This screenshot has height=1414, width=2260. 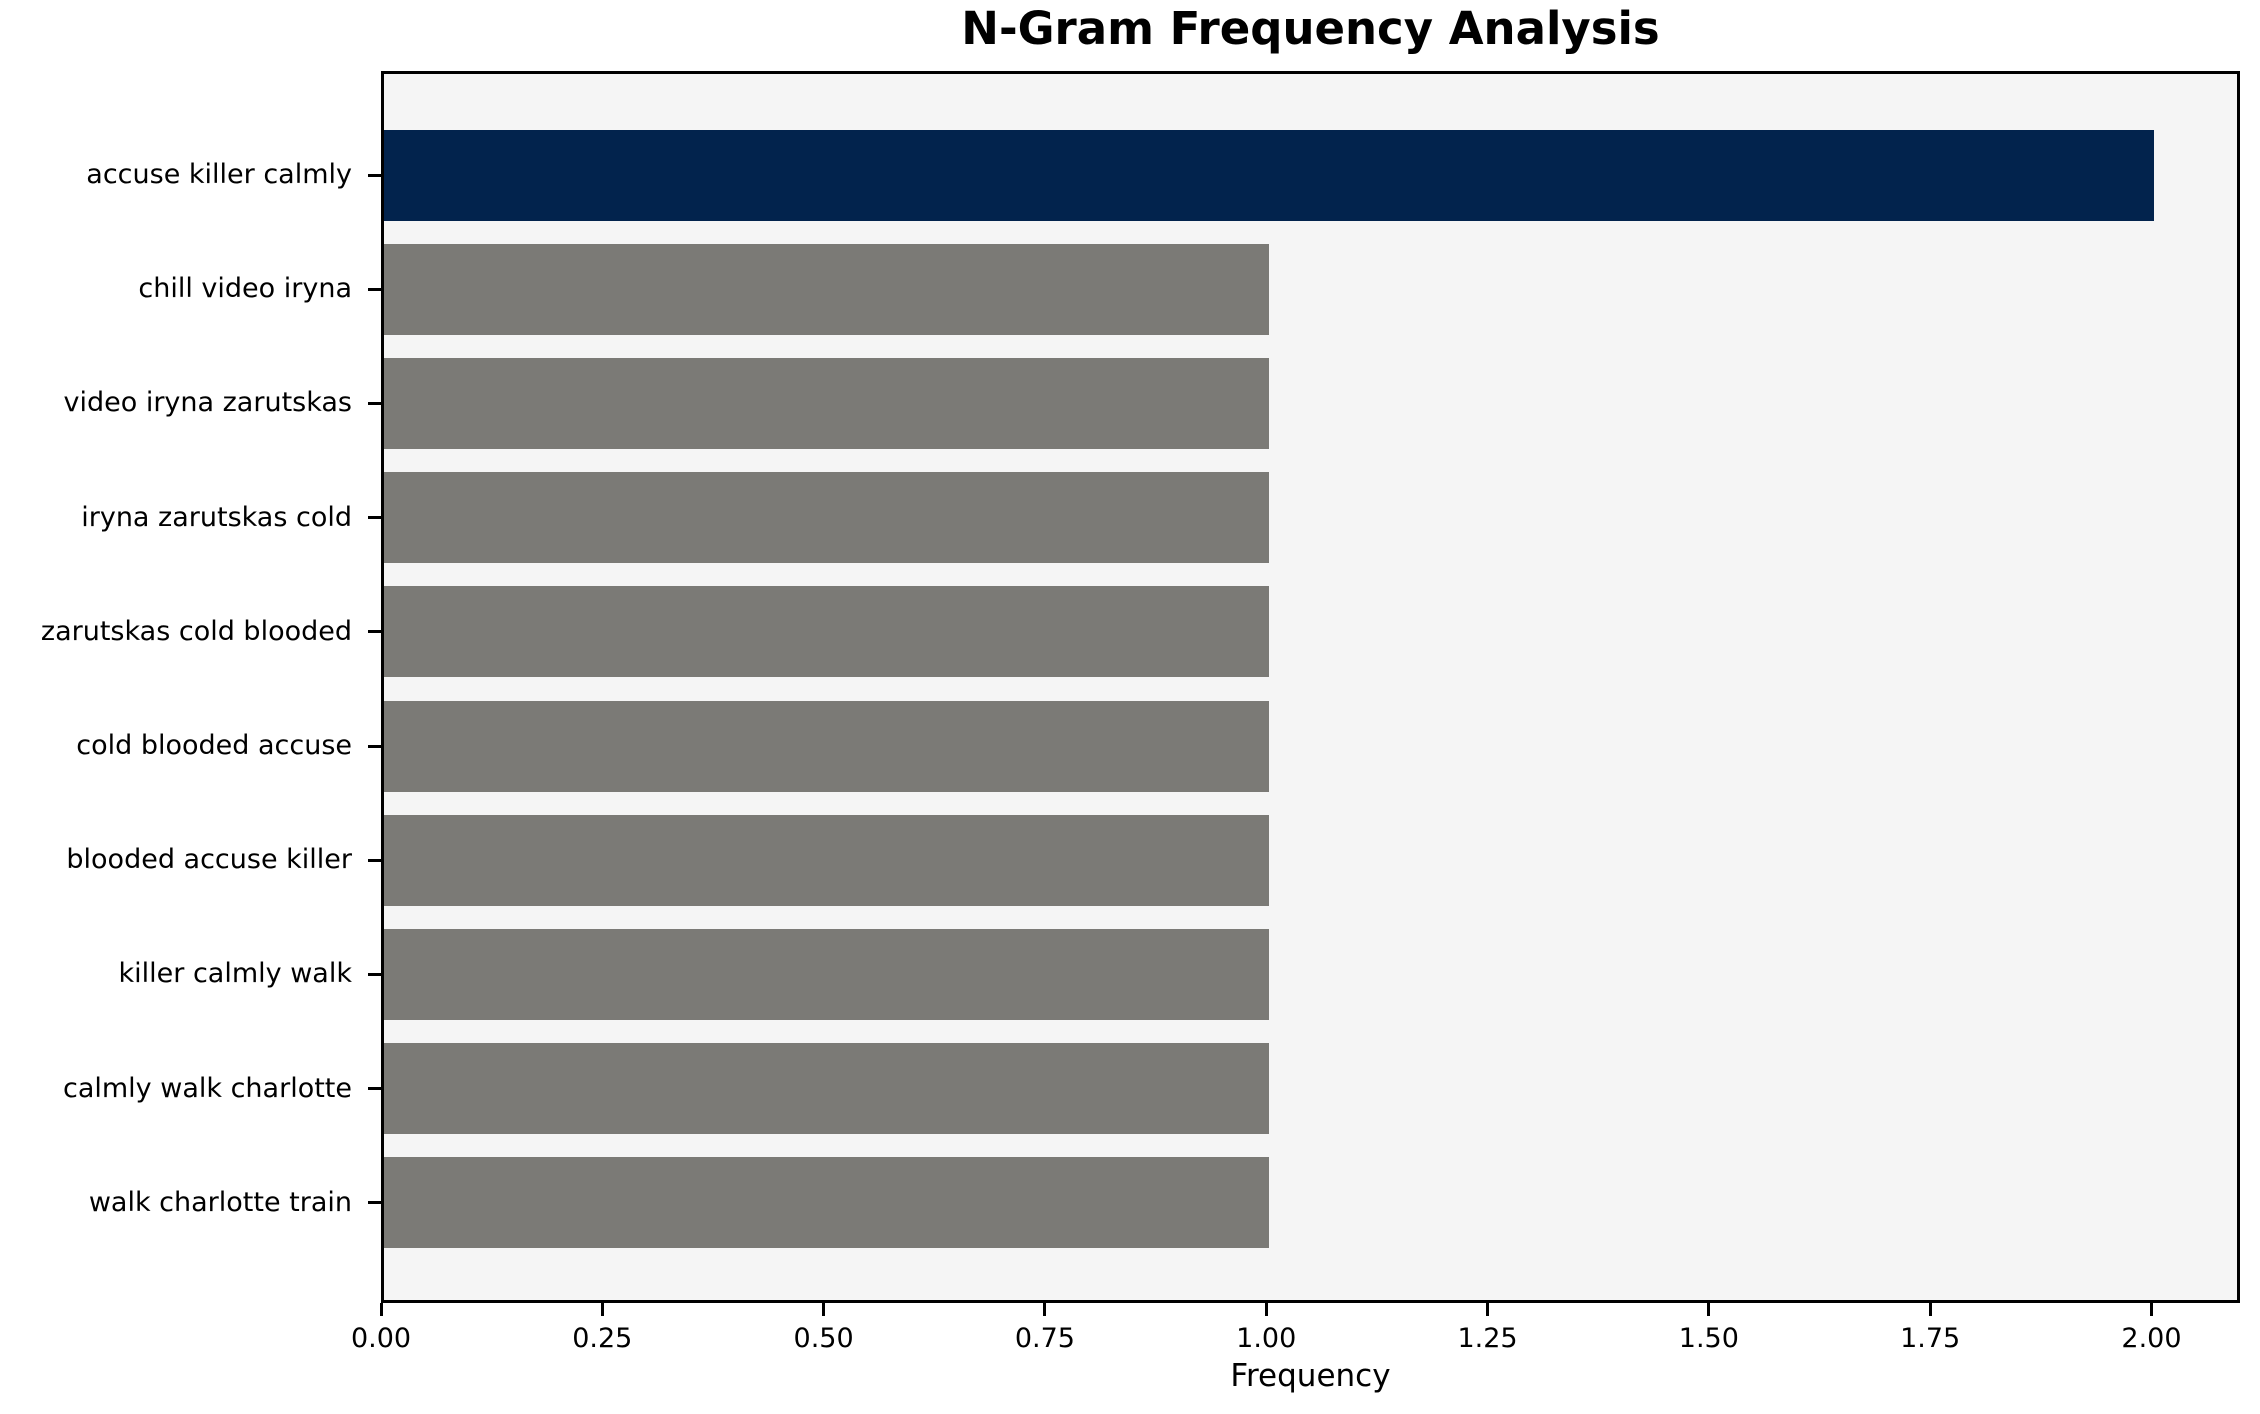 I want to click on bar-accuse-killer-calmly, so click(x=1269, y=175).